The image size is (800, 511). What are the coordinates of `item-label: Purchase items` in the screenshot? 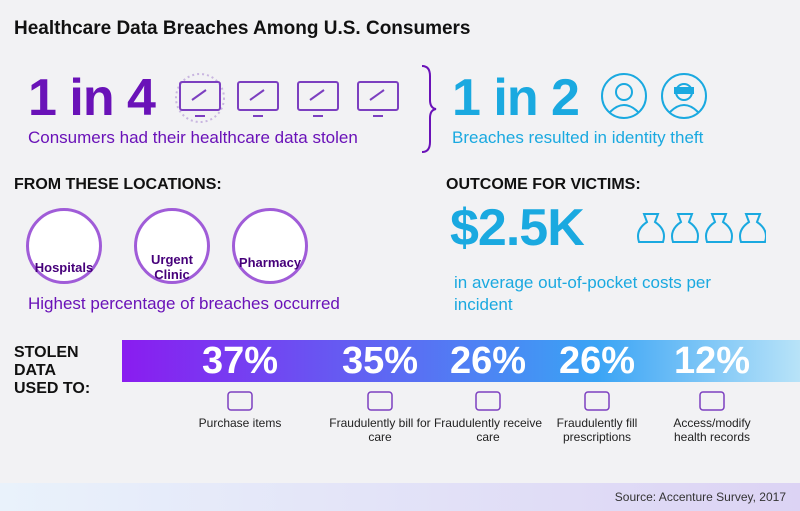 It's located at (240, 423).